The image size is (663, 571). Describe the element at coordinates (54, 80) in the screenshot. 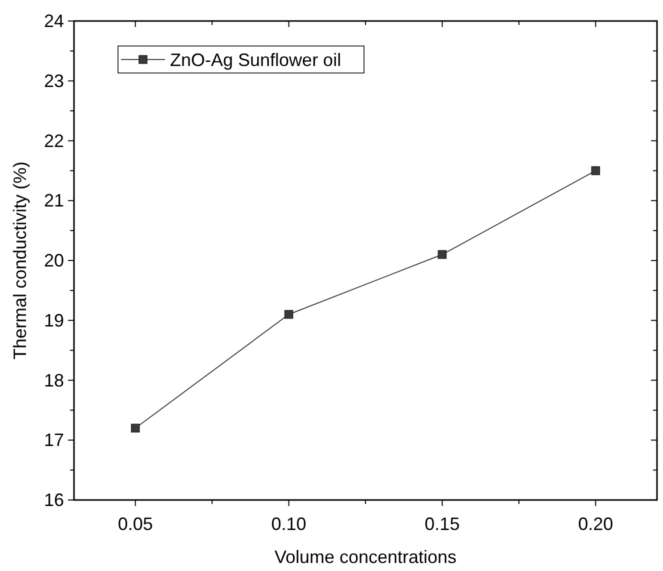

I see `y-tick-label: 23` at that location.